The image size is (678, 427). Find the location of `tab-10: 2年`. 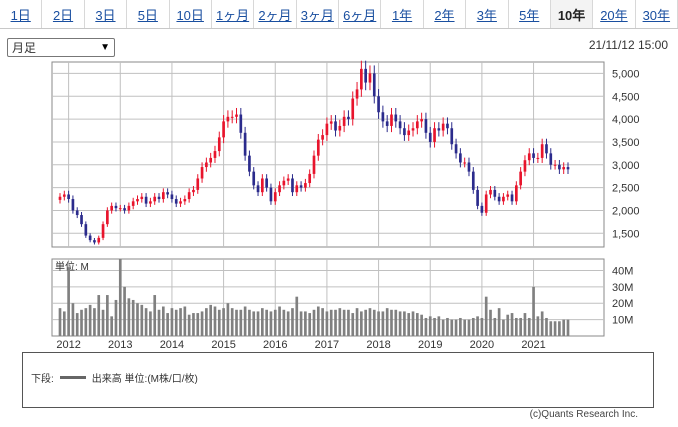

tab-10: 2年 is located at coordinates (445, 14).